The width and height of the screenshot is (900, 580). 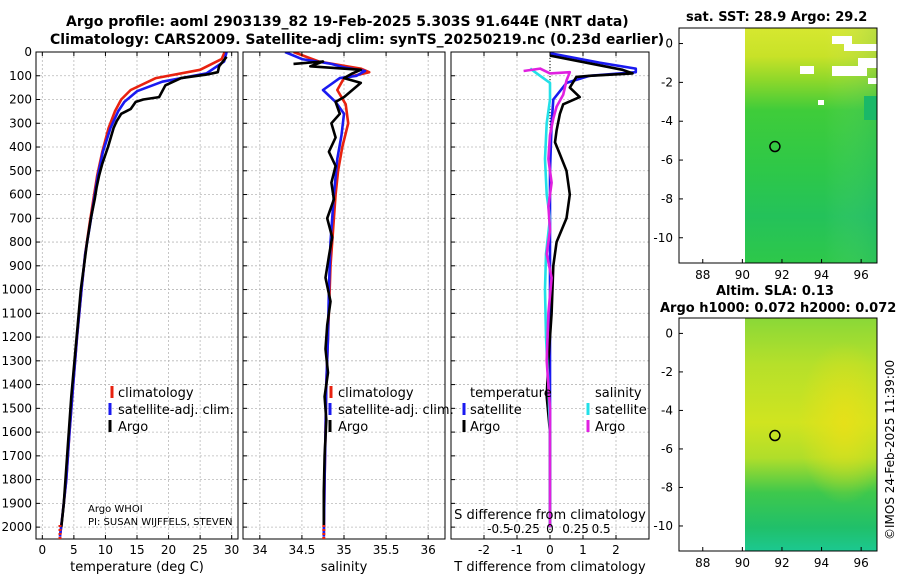 I want to click on x-axis-label: salinity, so click(x=344, y=567).